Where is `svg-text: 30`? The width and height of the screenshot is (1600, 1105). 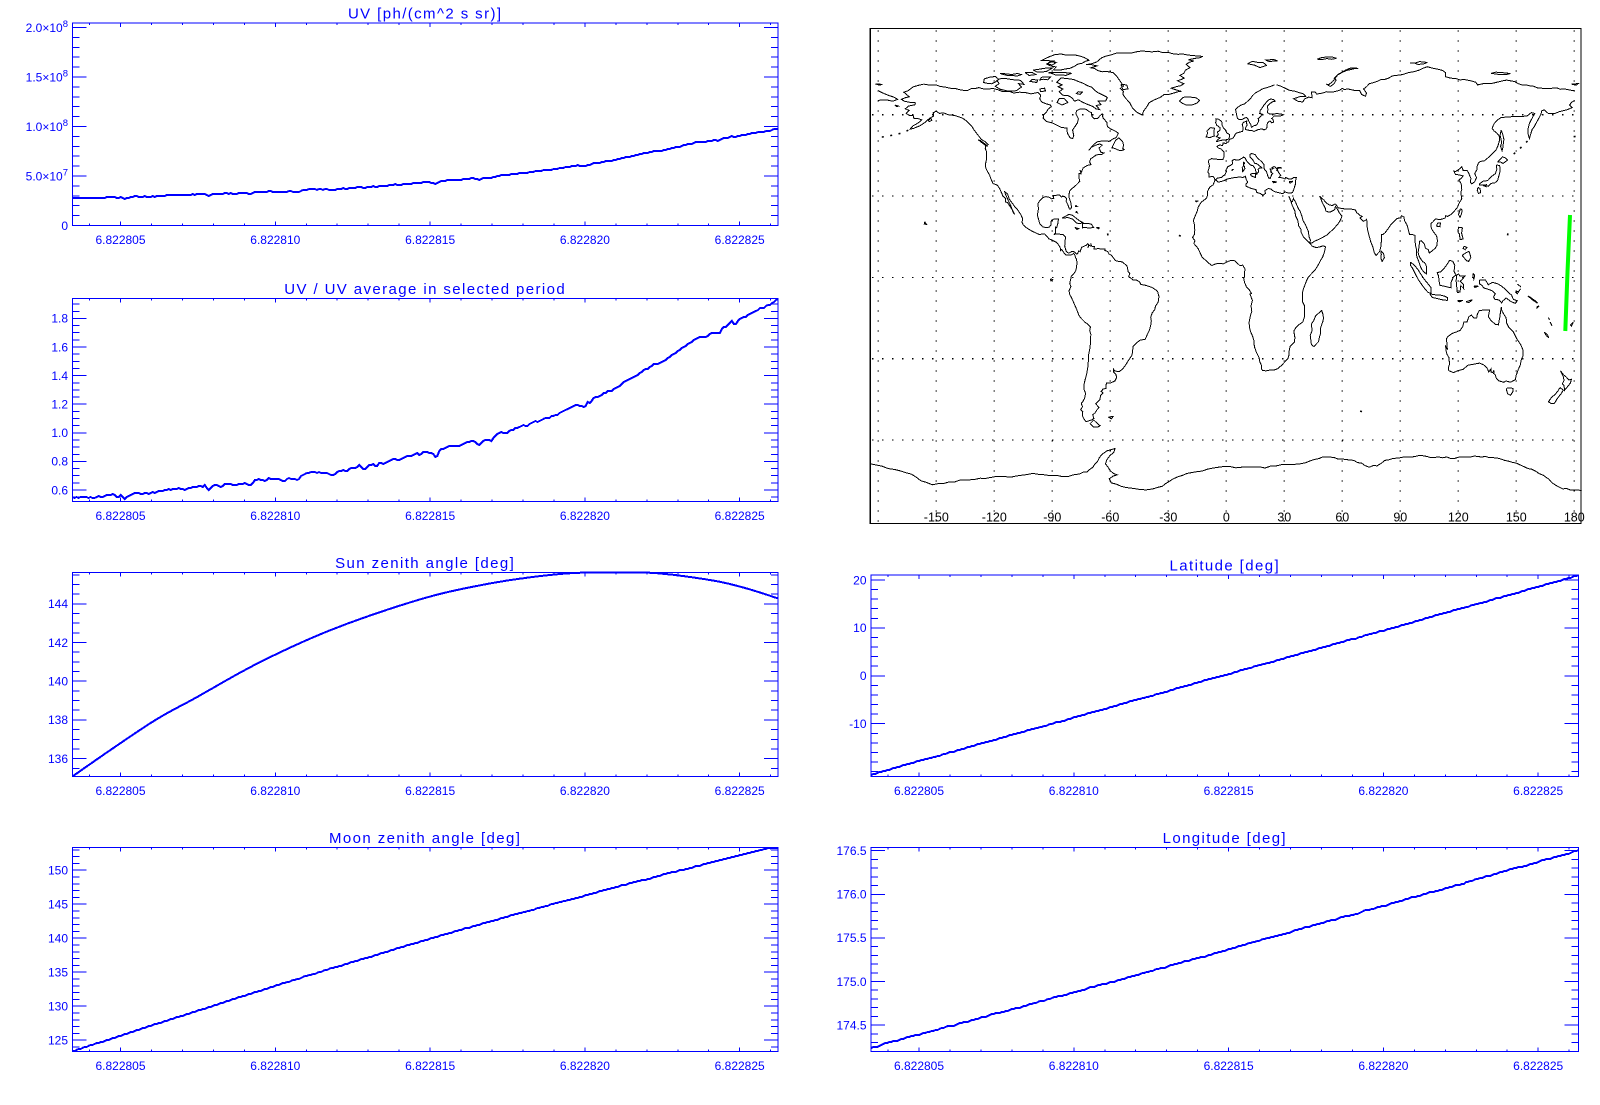 svg-text: 30 is located at coordinates (1284, 518).